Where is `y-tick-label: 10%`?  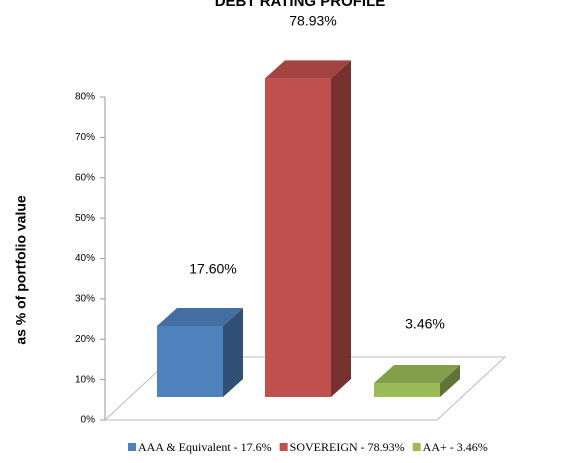
y-tick-label: 10% is located at coordinates (85, 379).